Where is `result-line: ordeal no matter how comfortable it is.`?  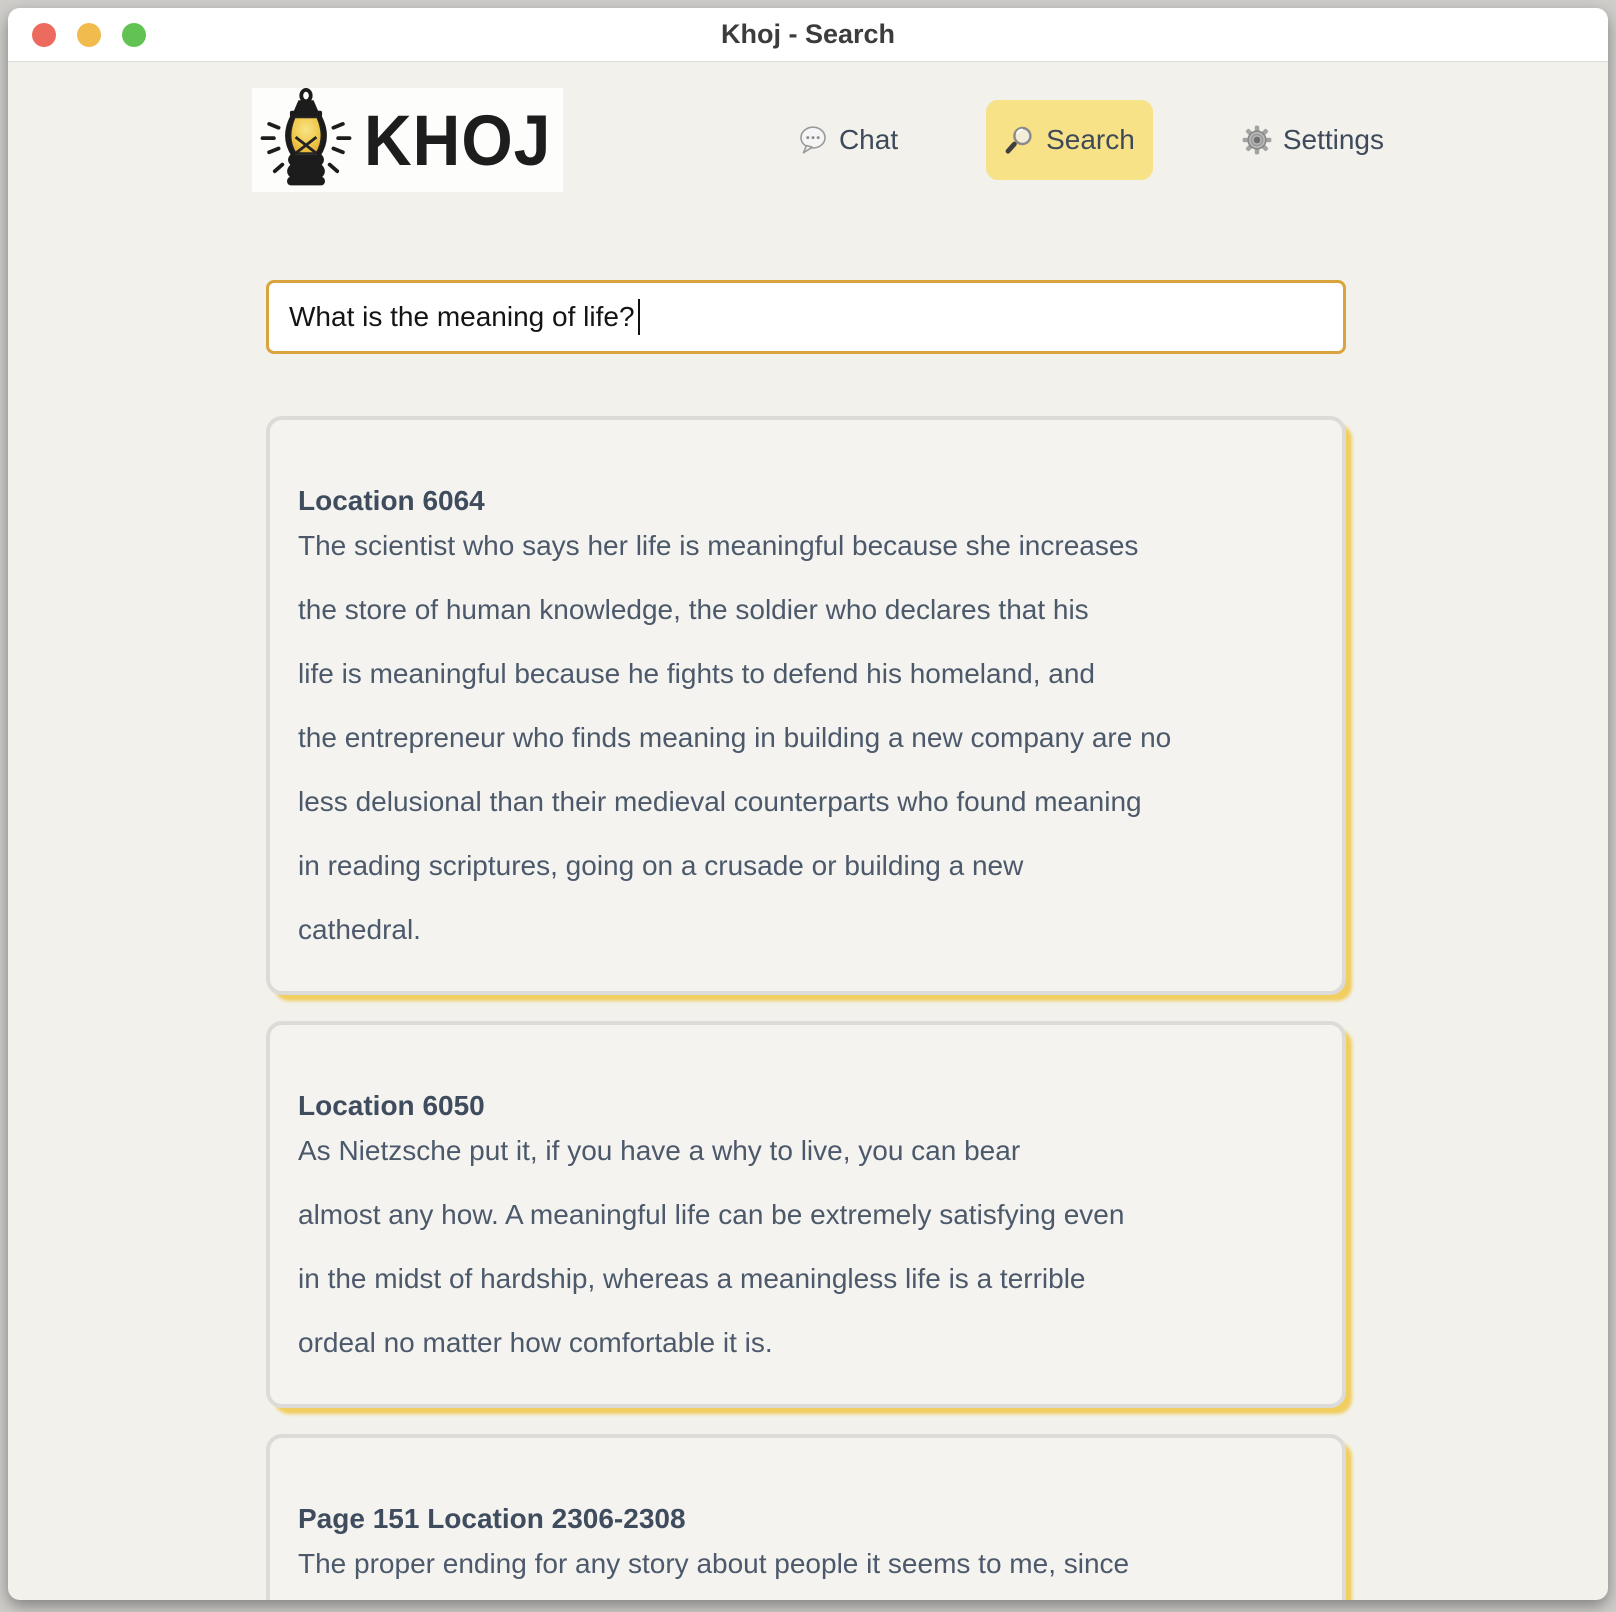
result-line: ordeal no matter how comfortable it is. is located at coordinates (535, 1342).